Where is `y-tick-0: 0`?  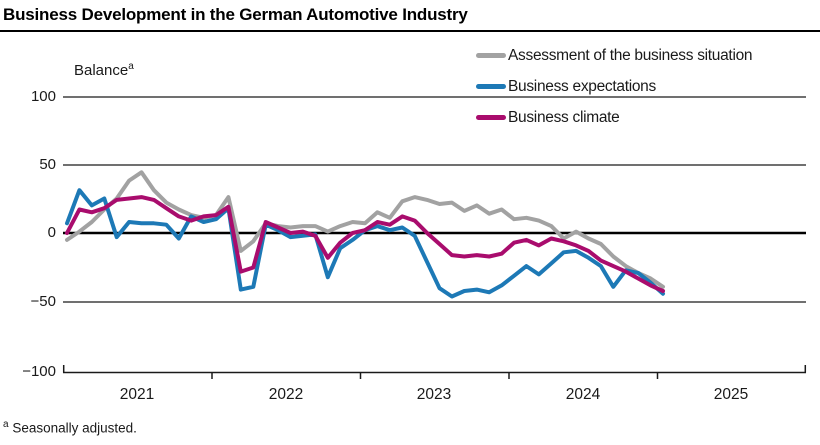
y-tick-0: 0 is located at coordinates (51, 232).